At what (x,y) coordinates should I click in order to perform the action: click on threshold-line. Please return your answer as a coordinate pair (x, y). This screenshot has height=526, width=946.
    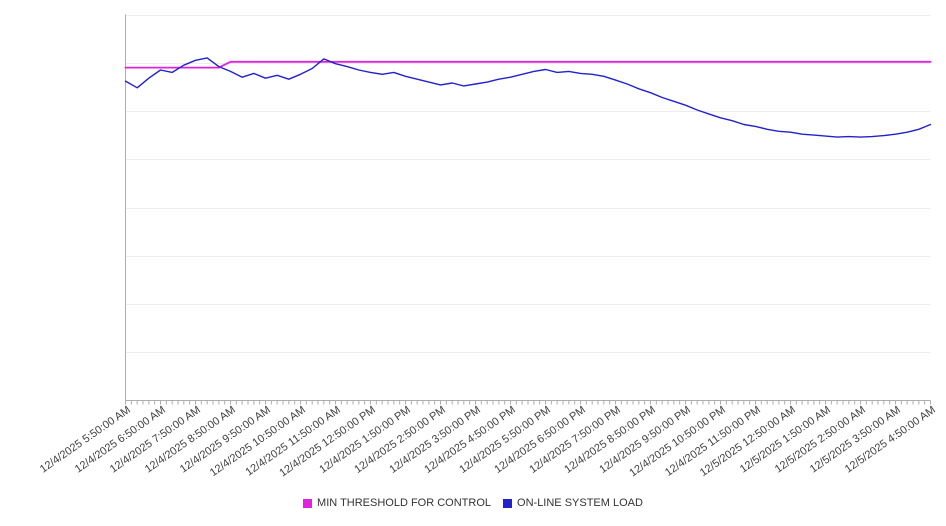
    Looking at the image, I should click on (528, 64).